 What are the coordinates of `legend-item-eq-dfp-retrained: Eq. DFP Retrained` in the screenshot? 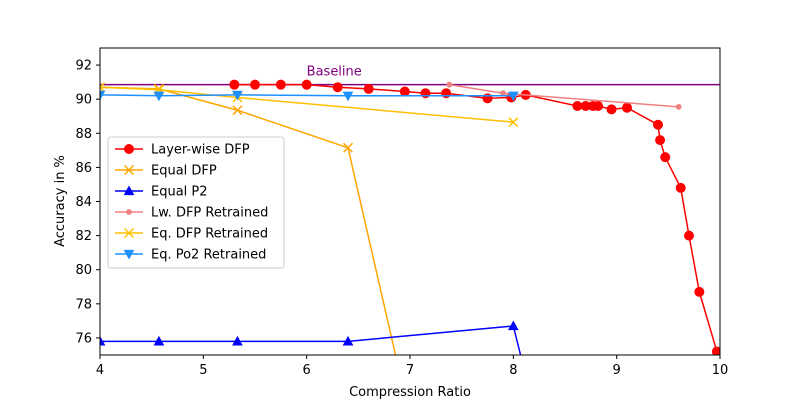 It's located at (191, 234).